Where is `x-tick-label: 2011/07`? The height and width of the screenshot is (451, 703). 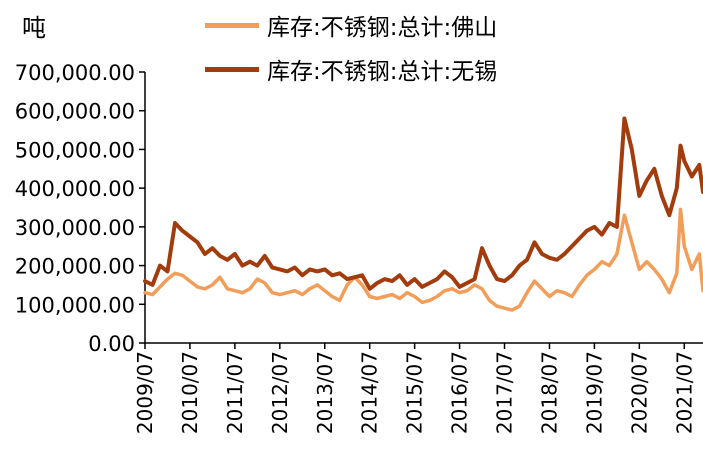 x-tick-label: 2011/07 is located at coordinates (235, 392).